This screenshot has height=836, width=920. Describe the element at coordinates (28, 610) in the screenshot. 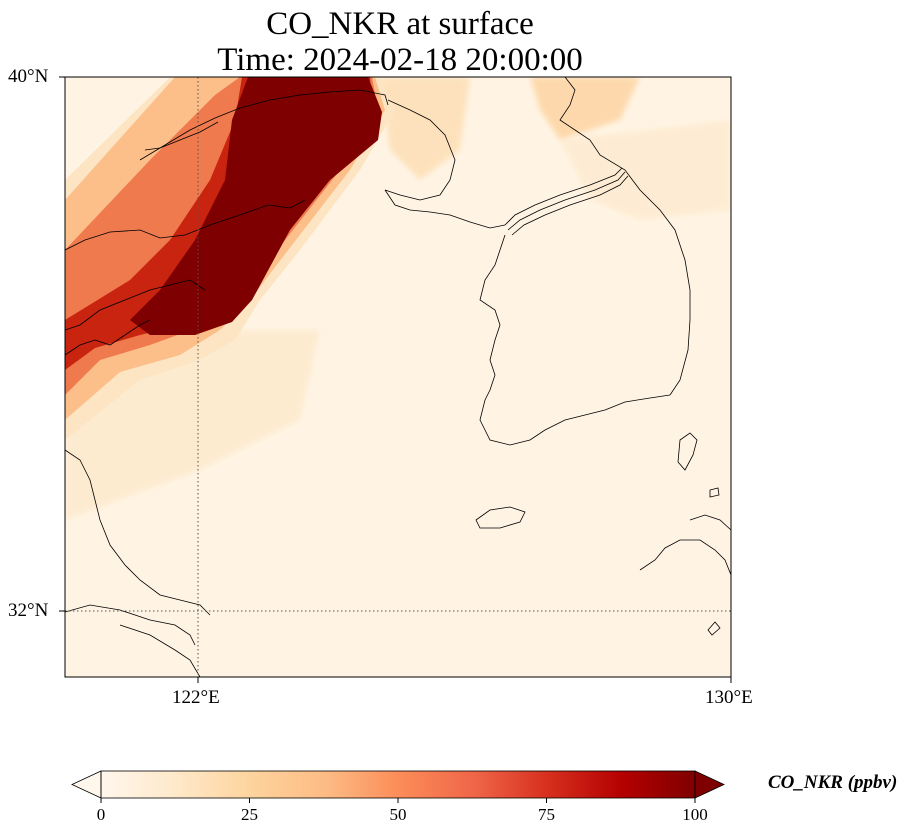

I see `lat-tick-32n: 32°N` at that location.